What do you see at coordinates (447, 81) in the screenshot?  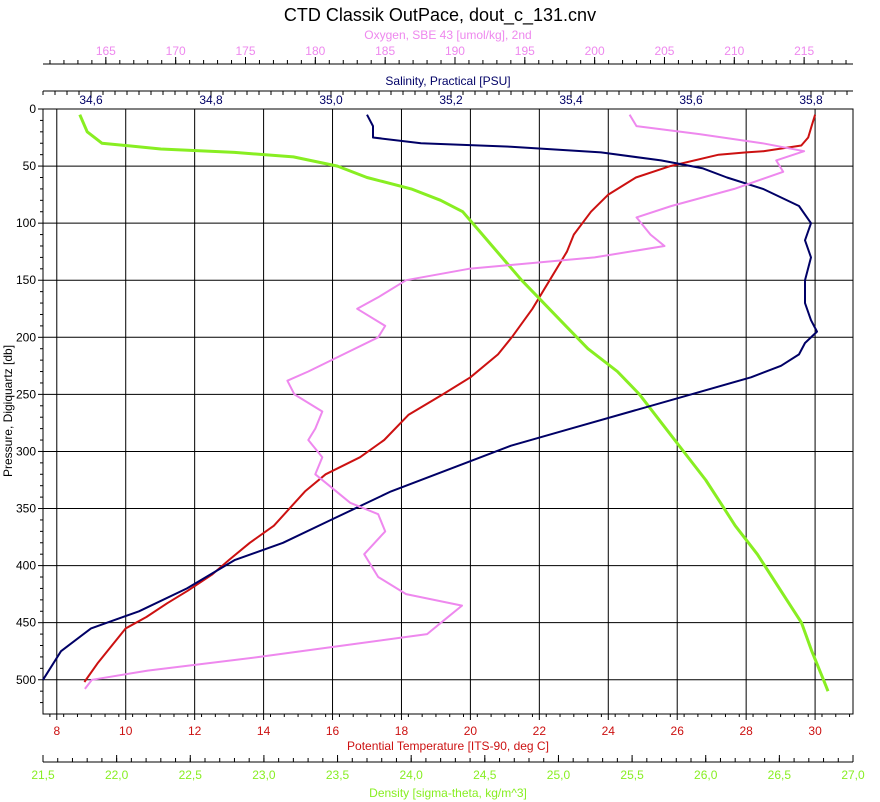 I see `salinity-axis-label: Salinity, Practical [PSU]` at bounding box center [447, 81].